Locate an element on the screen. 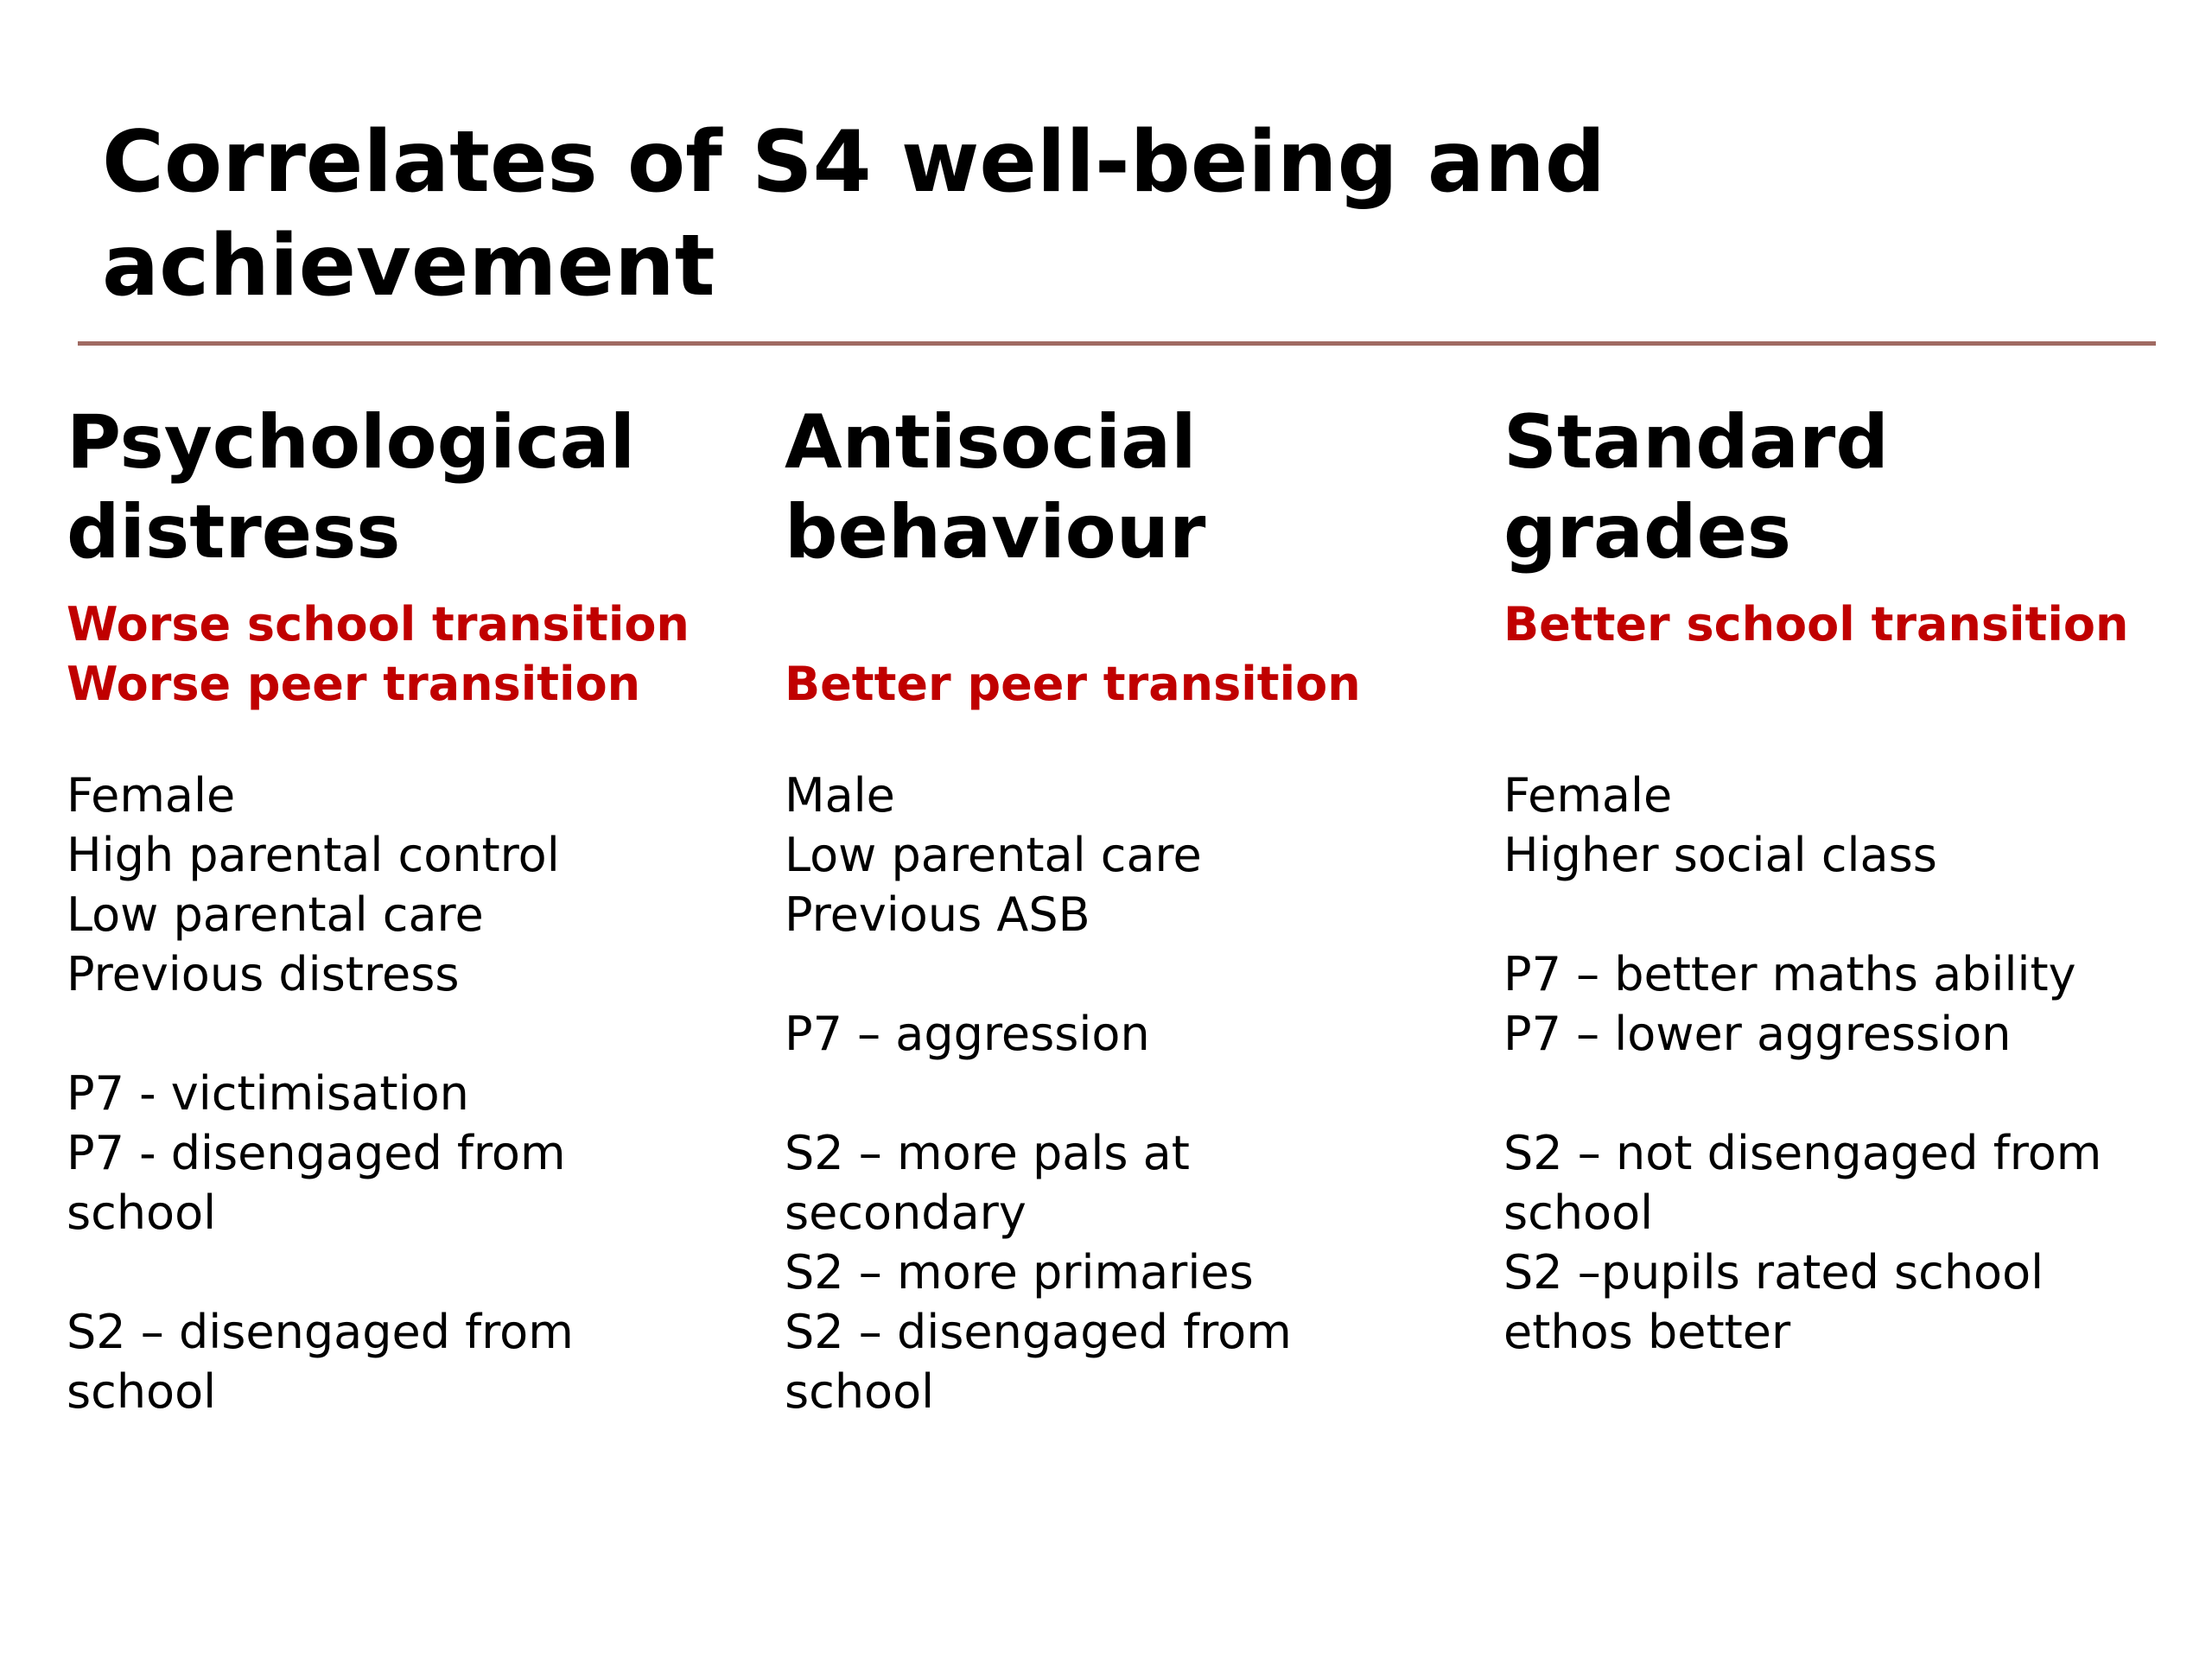 This screenshot has width=2212, height=1659. transition-finding: Better school transition is located at coordinates (1816, 624).